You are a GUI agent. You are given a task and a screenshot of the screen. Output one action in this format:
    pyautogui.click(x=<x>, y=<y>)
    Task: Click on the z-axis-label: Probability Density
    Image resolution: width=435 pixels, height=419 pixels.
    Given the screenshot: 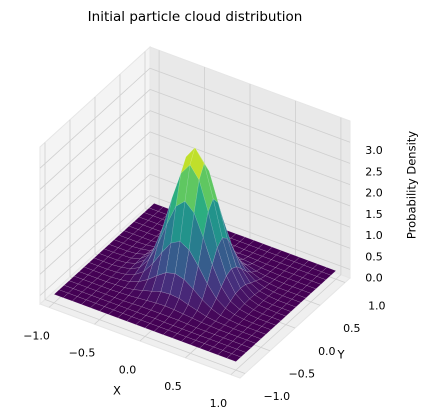 What is the action you would take?
    pyautogui.click(x=412, y=185)
    